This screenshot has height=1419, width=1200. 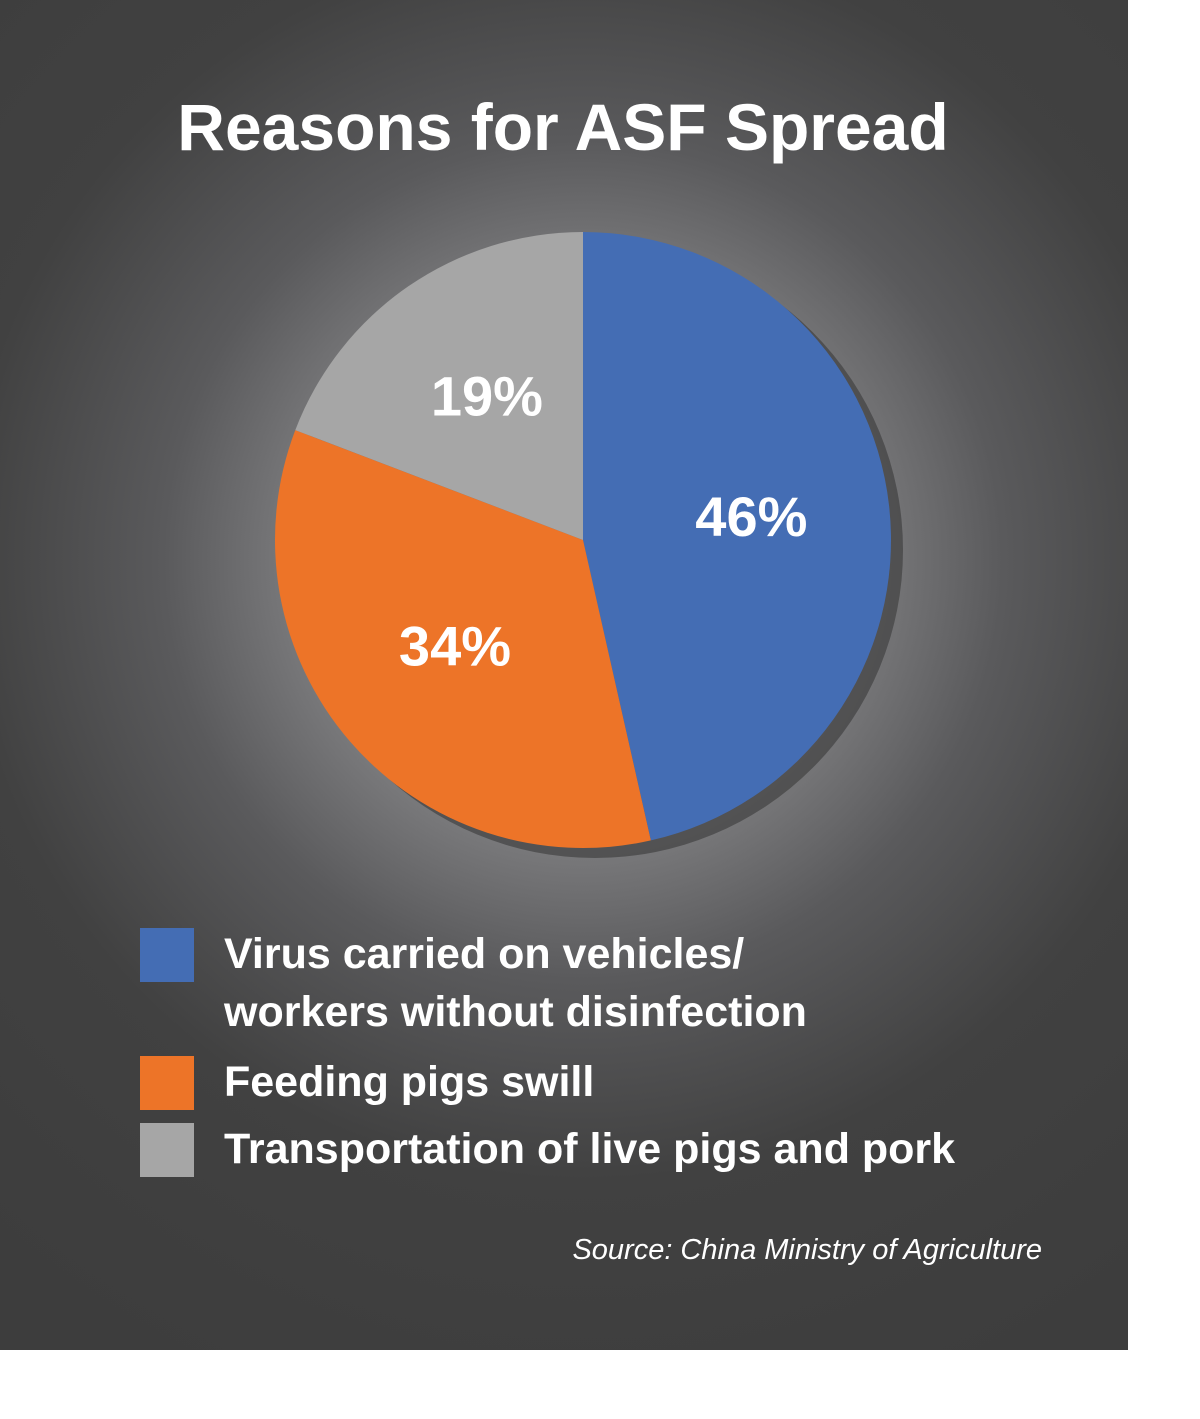 I want to click on source-note: Source: China Ministry of Agriculture, so click(x=807, y=1250).